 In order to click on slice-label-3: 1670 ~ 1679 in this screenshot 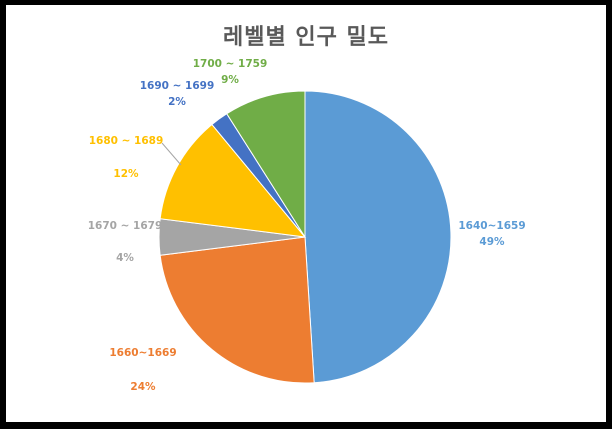, I will do `click(125, 226)`.